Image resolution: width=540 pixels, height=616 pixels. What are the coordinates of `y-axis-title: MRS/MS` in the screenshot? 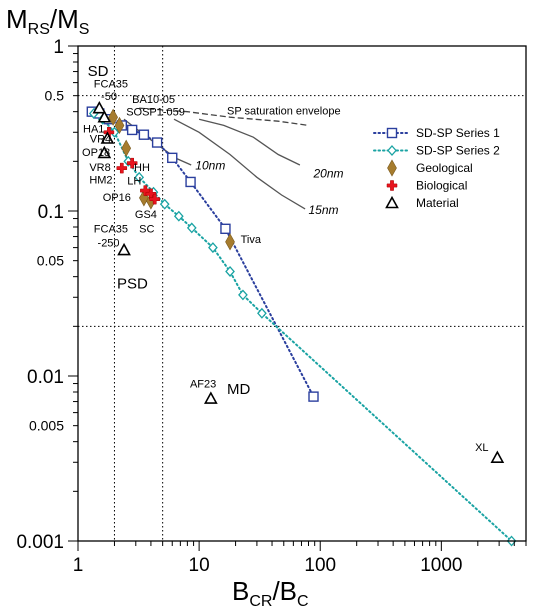 It's located at (47, 21).